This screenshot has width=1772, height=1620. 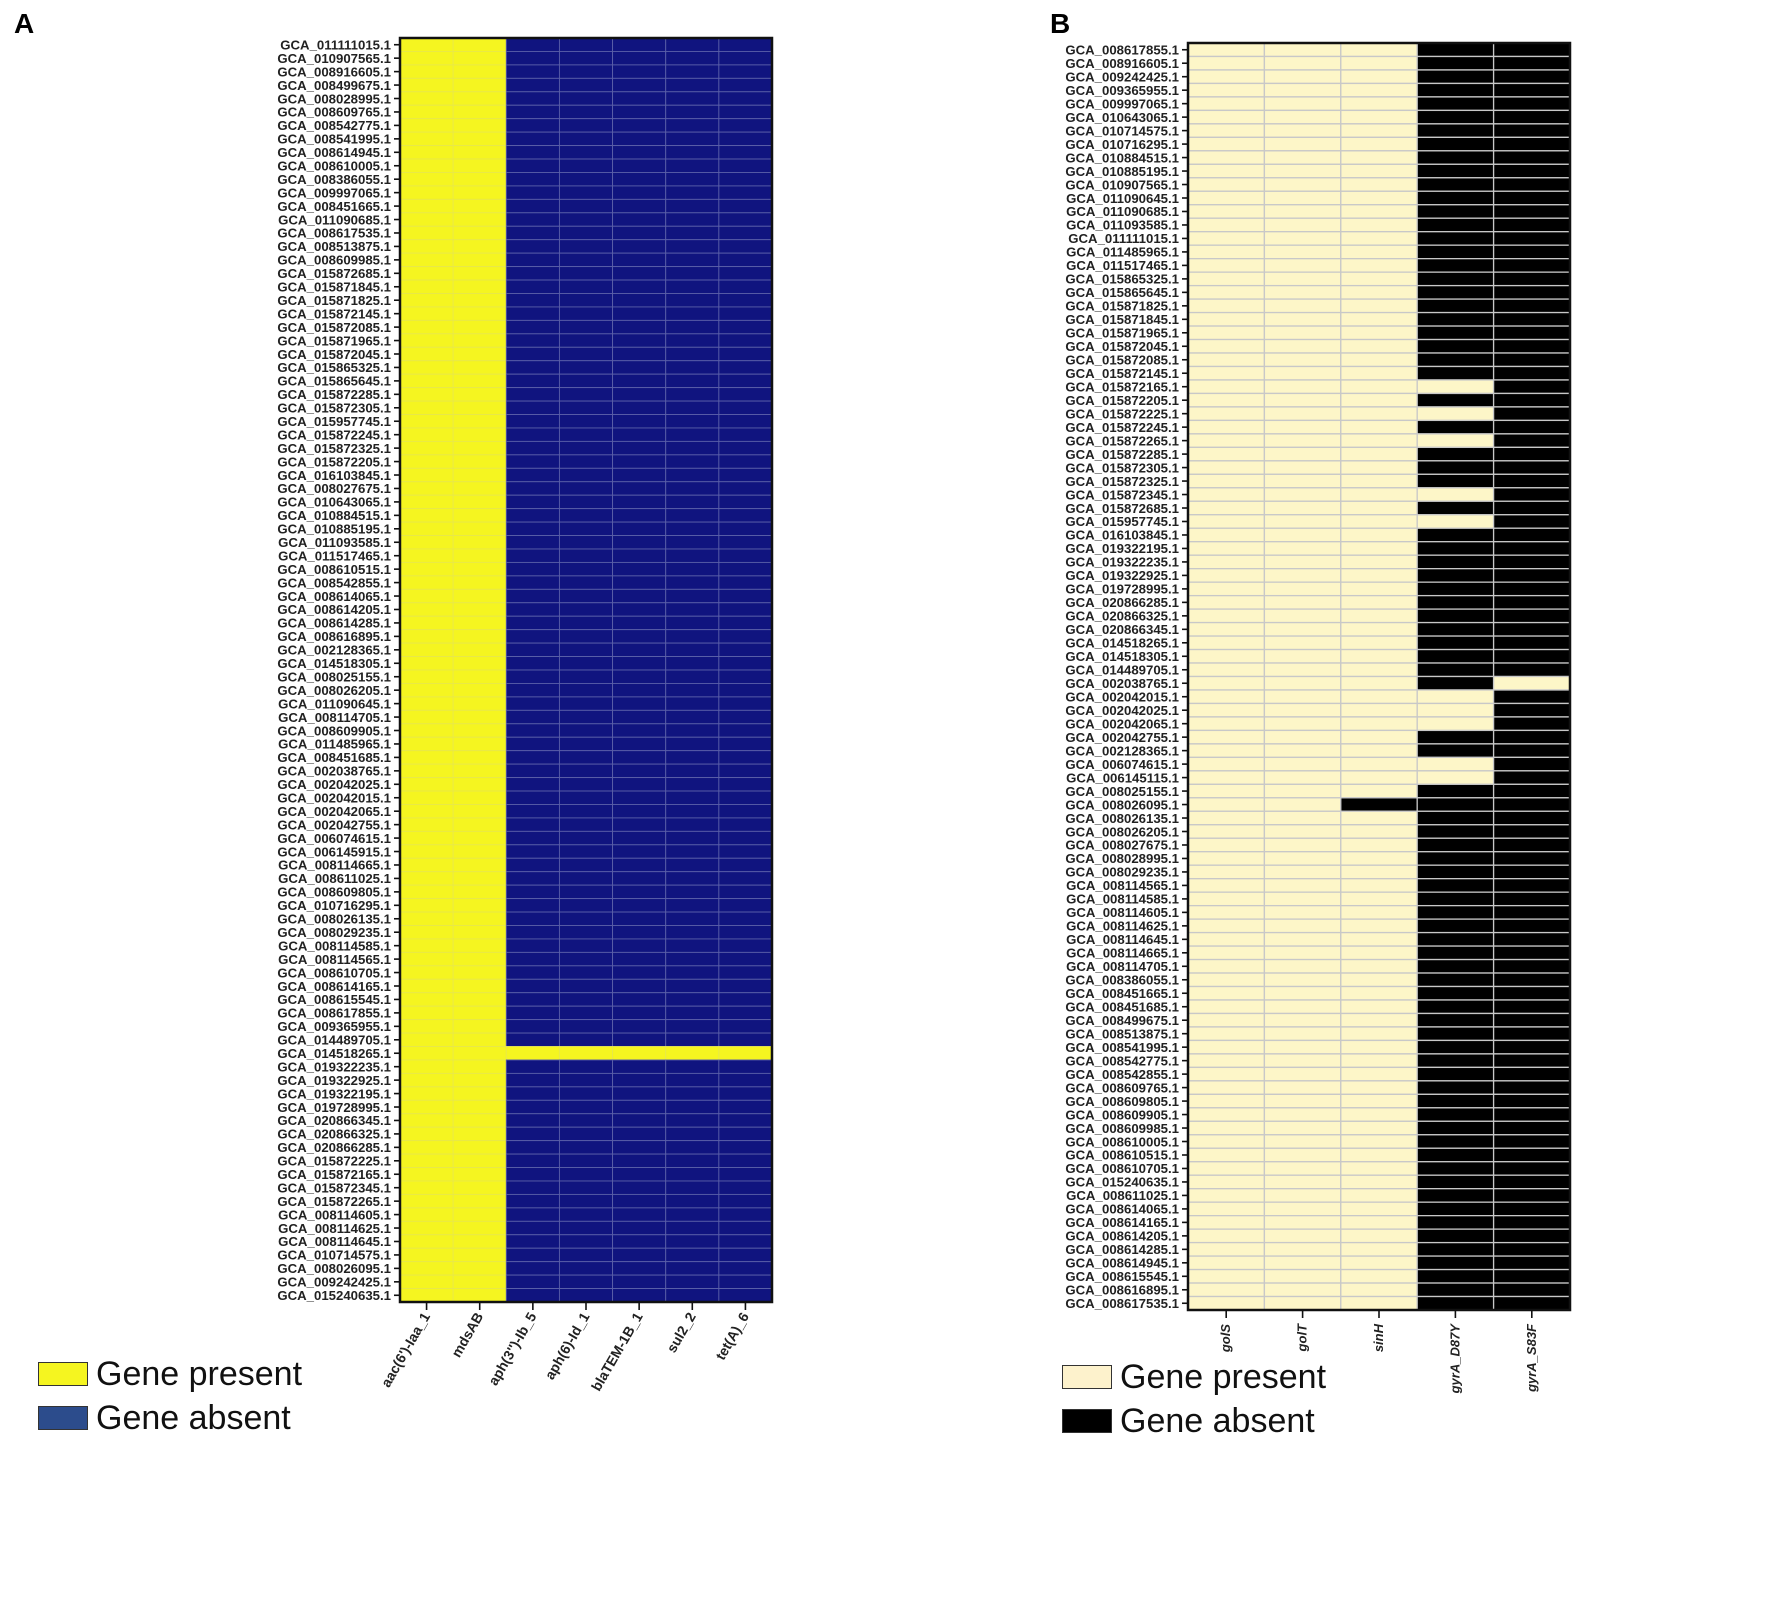 I want to click on row-label: GCA_015872305.1, so click(x=334, y=408).